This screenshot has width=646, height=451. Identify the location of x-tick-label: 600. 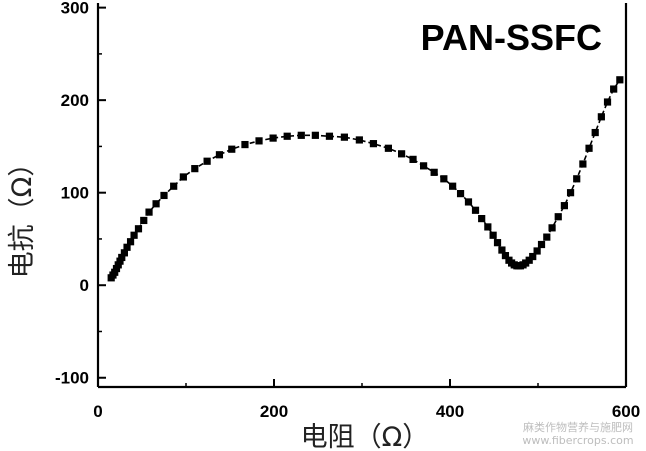
(626, 411).